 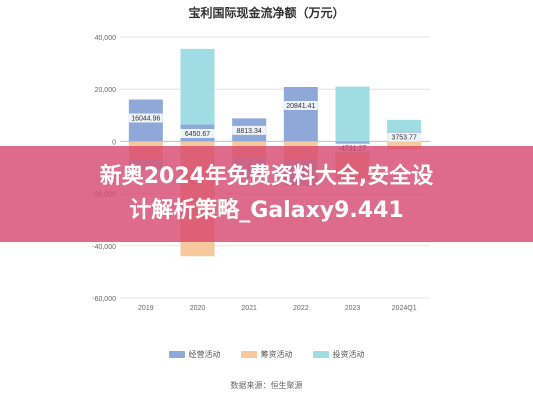 I want to click on legend-item-operating: 经营活动, so click(x=194, y=354).